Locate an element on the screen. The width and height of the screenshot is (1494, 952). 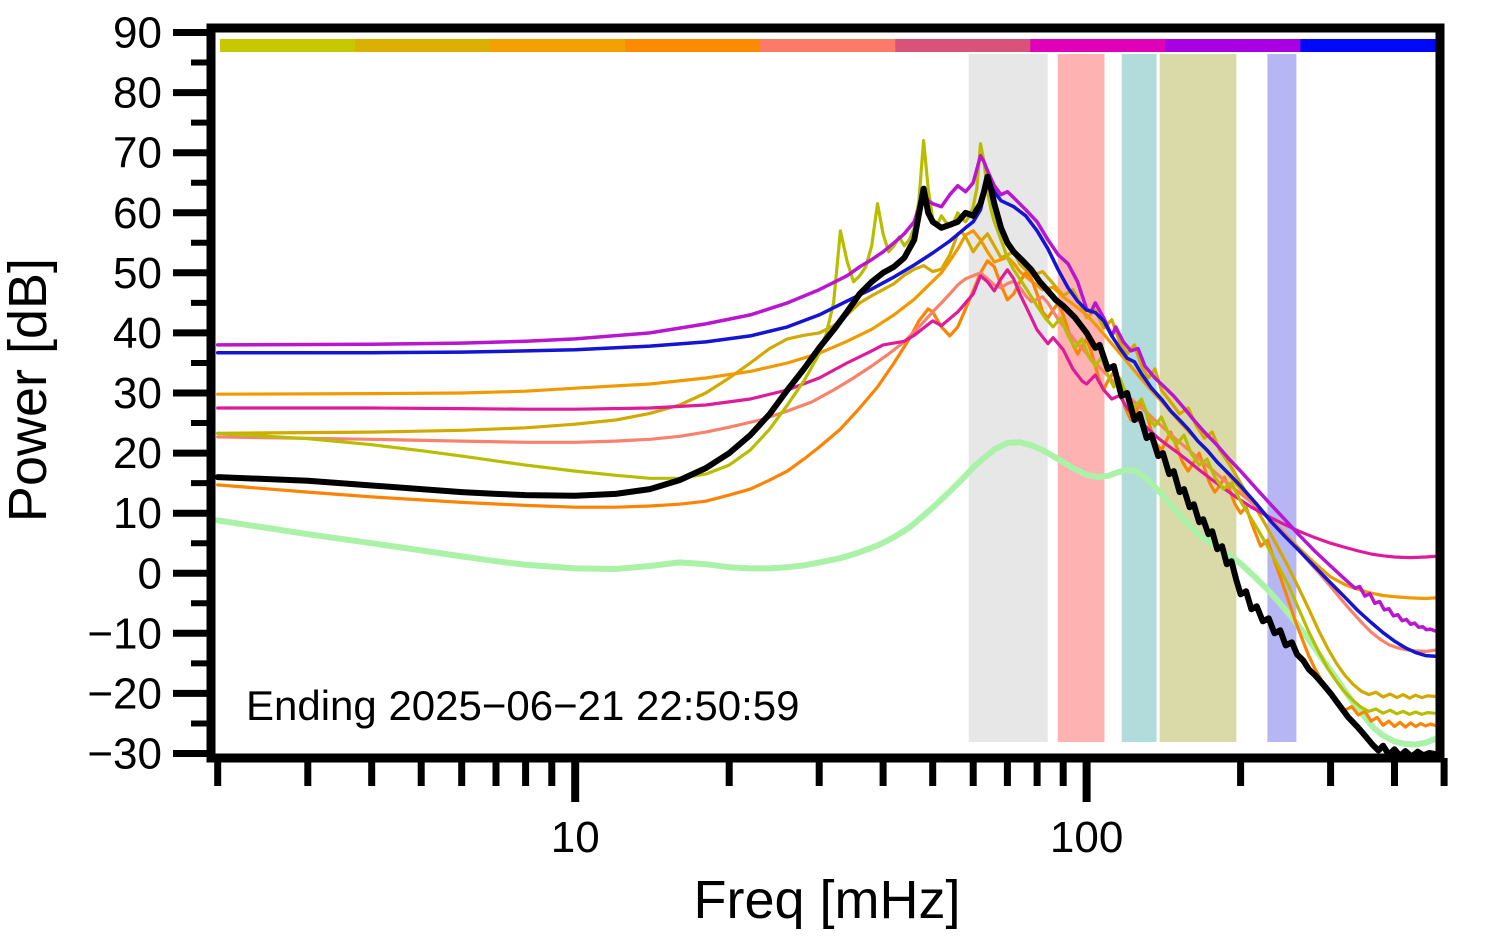
y-tick-label: 50 is located at coordinates (137, 273).